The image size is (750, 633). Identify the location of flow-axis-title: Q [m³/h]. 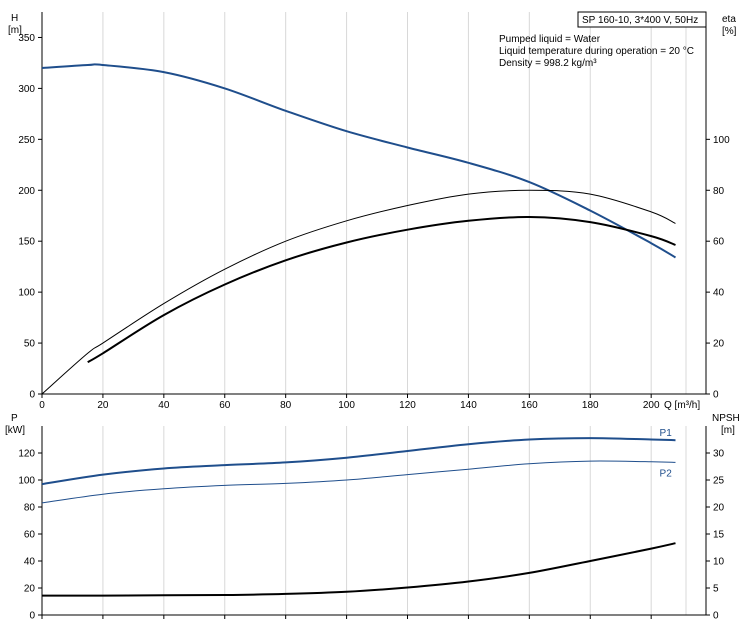
(682, 405).